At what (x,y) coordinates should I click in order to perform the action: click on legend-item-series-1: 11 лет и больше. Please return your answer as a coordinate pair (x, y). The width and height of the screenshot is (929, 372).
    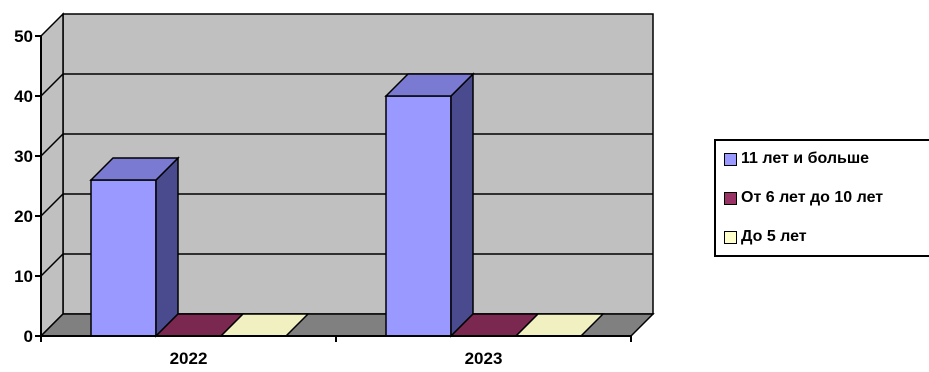
    Looking at the image, I should click on (796, 159).